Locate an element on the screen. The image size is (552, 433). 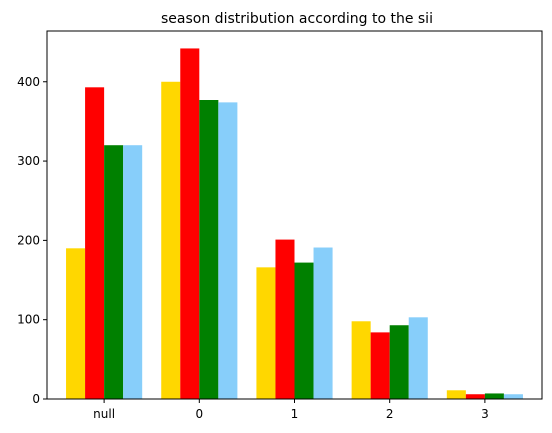
y-tick-label: 0 is located at coordinates (36, 399).